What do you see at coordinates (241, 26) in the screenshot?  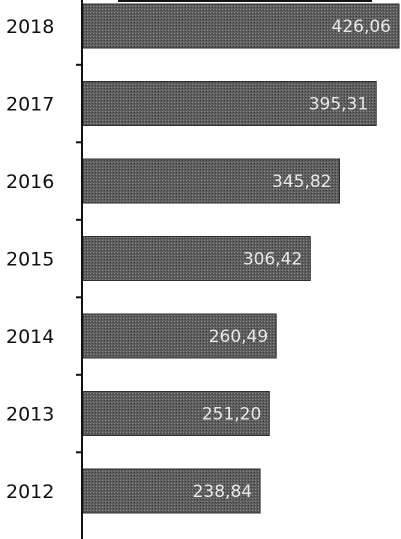 I see `bar-2018` at bounding box center [241, 26].